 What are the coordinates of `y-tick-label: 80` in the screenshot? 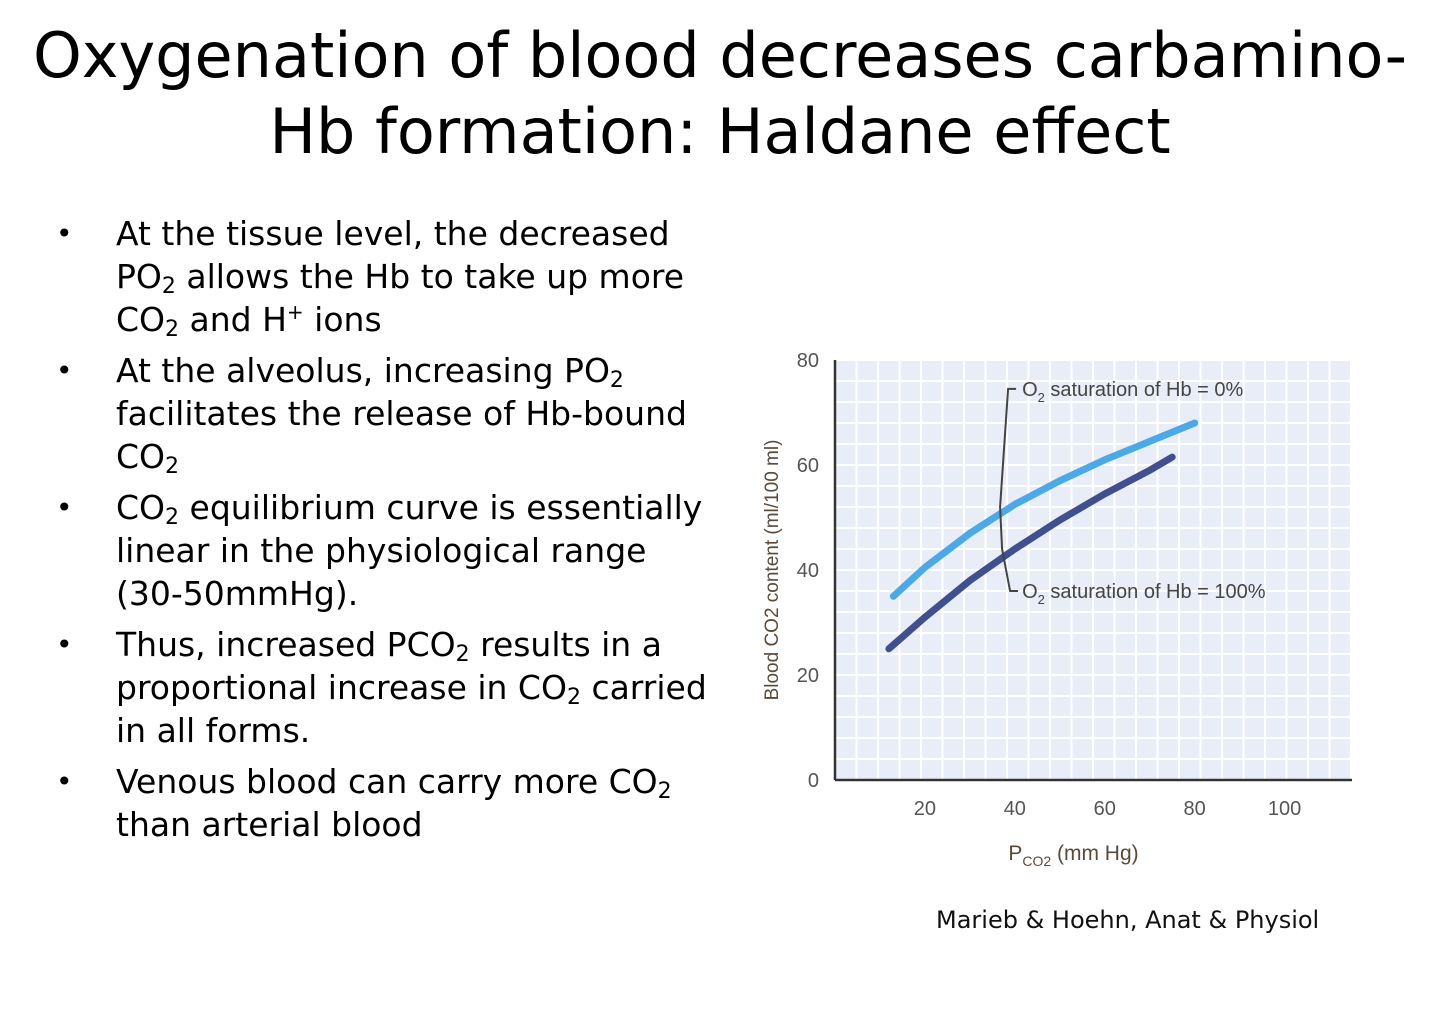 It's located at (808, 361).